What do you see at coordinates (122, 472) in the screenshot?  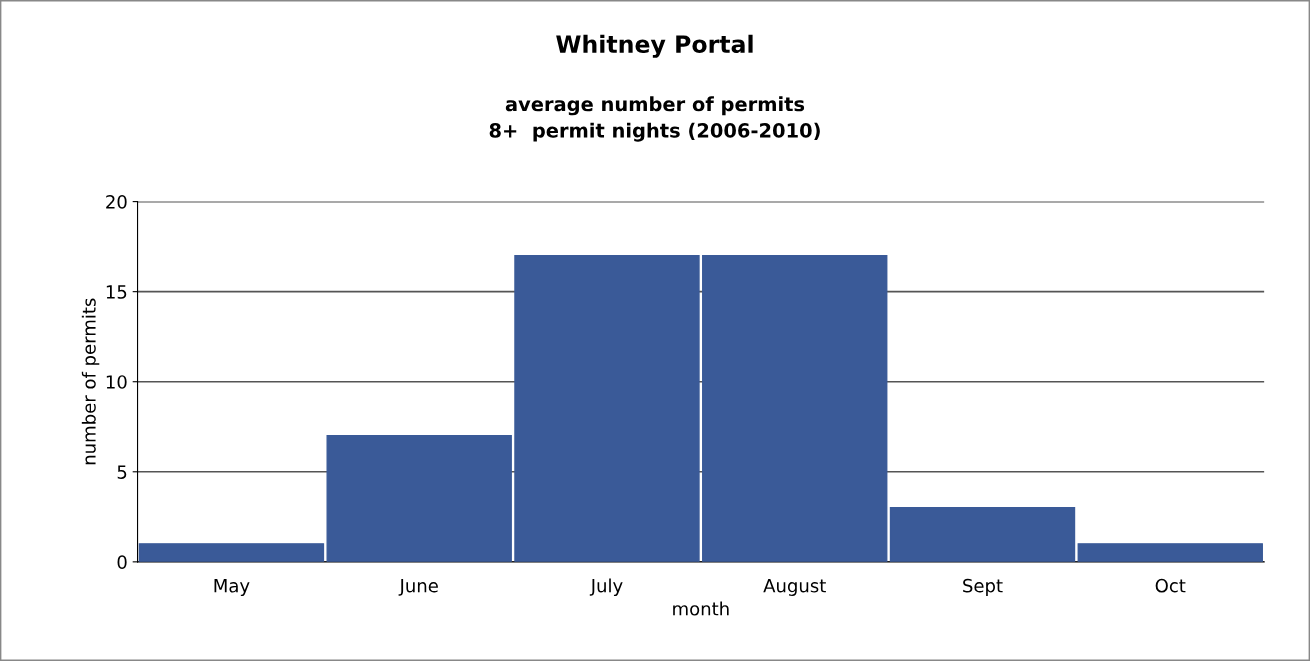 I see `y-tick-label: 5` at bounding box center [122, 472].